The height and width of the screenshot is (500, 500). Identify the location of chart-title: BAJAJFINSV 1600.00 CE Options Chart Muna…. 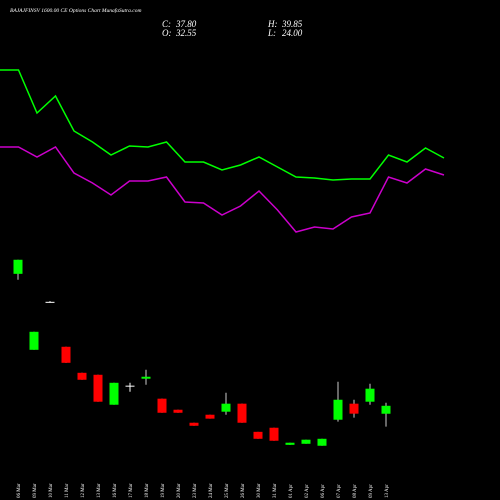
(75, 10).